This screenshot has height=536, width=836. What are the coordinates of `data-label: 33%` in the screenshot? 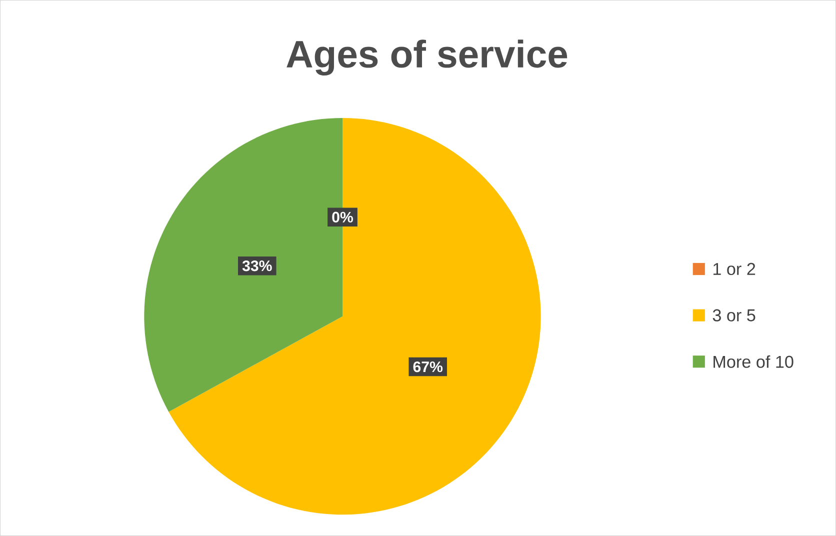 It's located at (257, 266).